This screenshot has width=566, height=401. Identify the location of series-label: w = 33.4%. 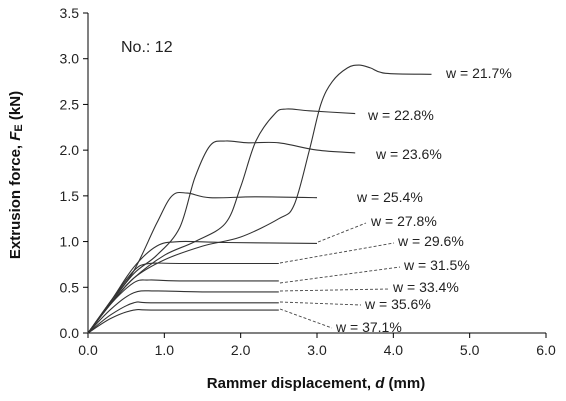
(425, 287).